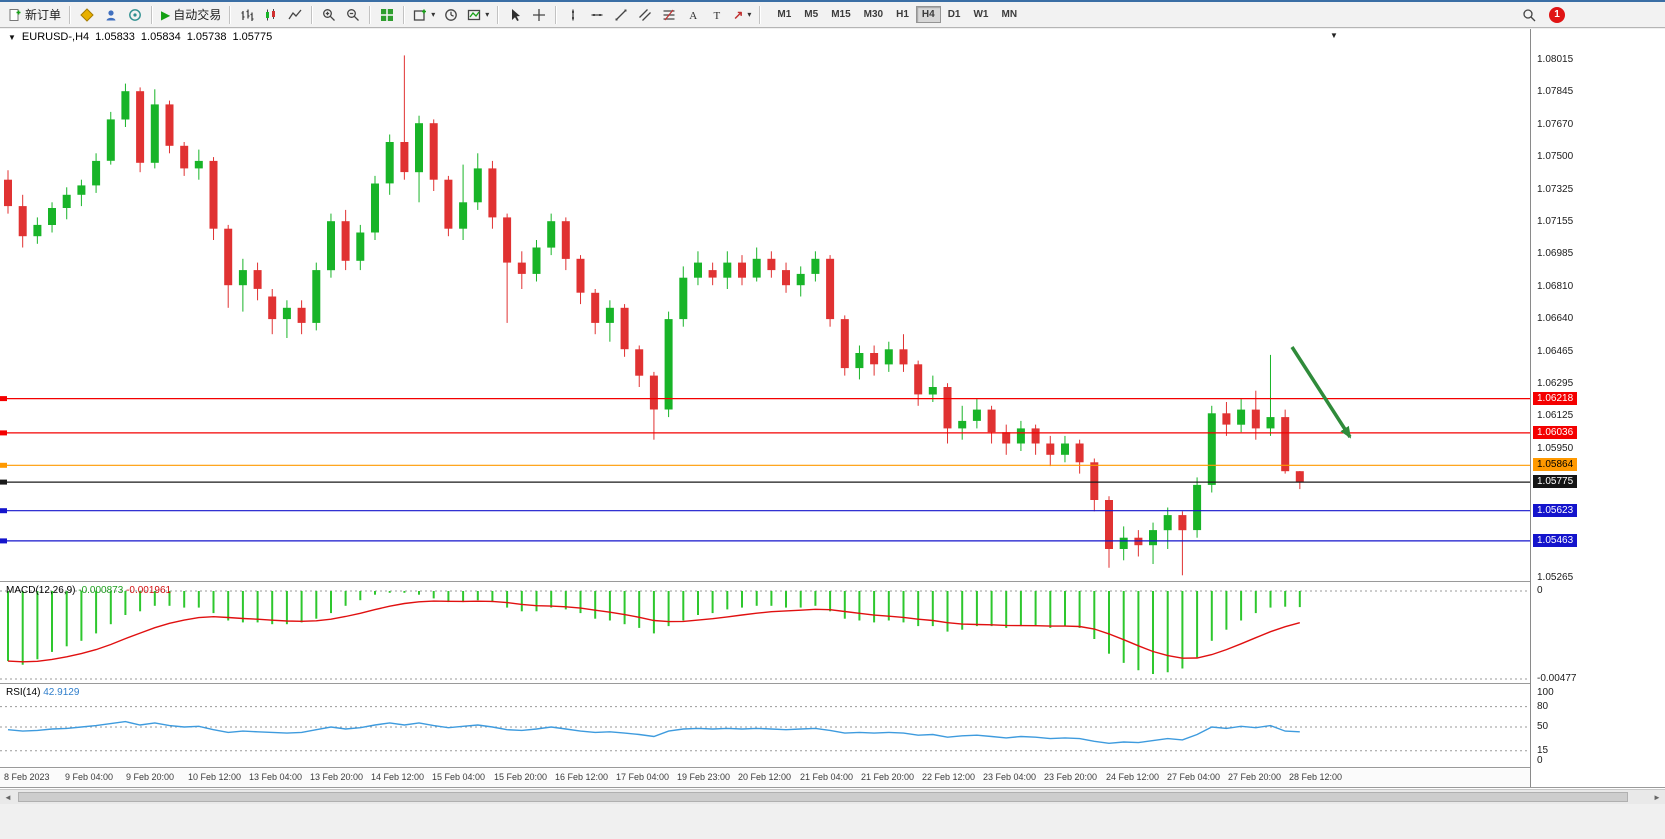  Describe the element at coordinates (888, 777) in the screenshot. I see `date-label: 21 Feb 20:00` at that location.